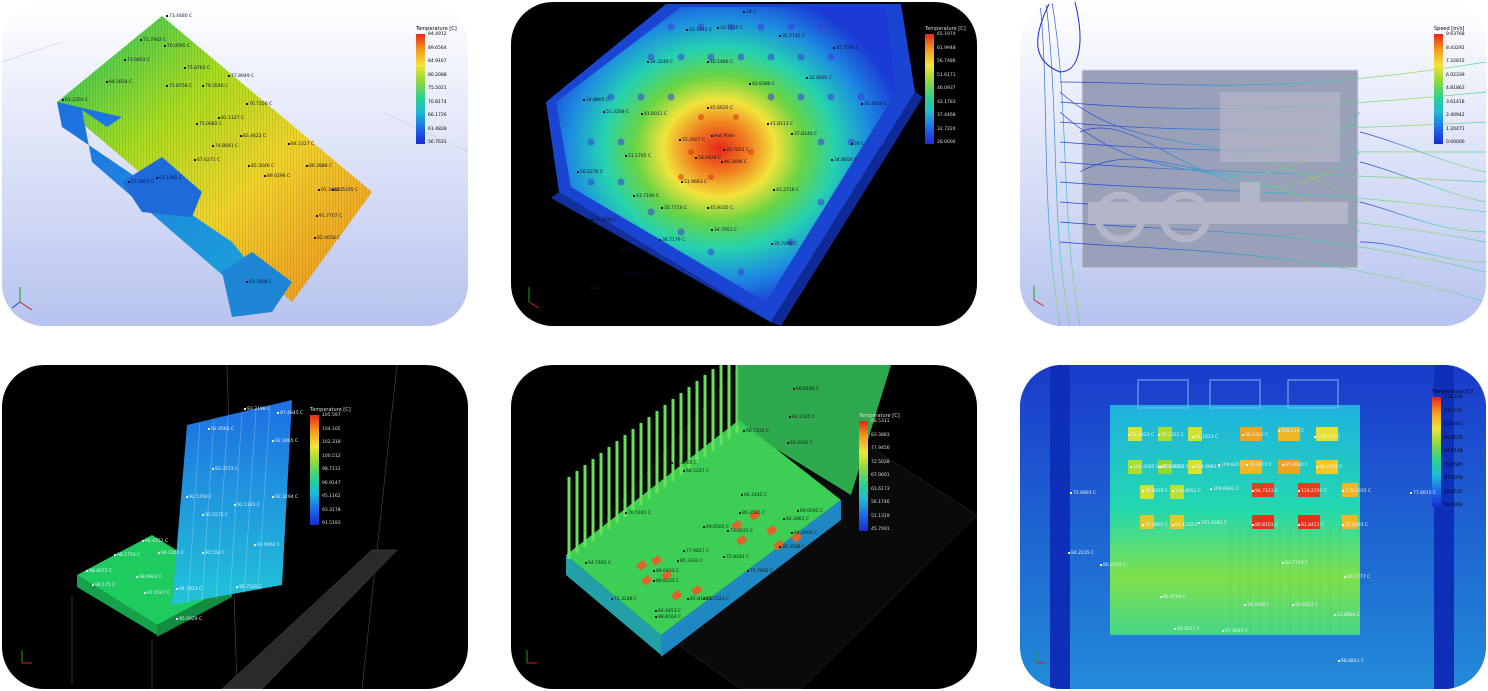  Describe the element at coordinates (103, 585) in the screenshot. I see `probe-label: 96.175 C` at that location.